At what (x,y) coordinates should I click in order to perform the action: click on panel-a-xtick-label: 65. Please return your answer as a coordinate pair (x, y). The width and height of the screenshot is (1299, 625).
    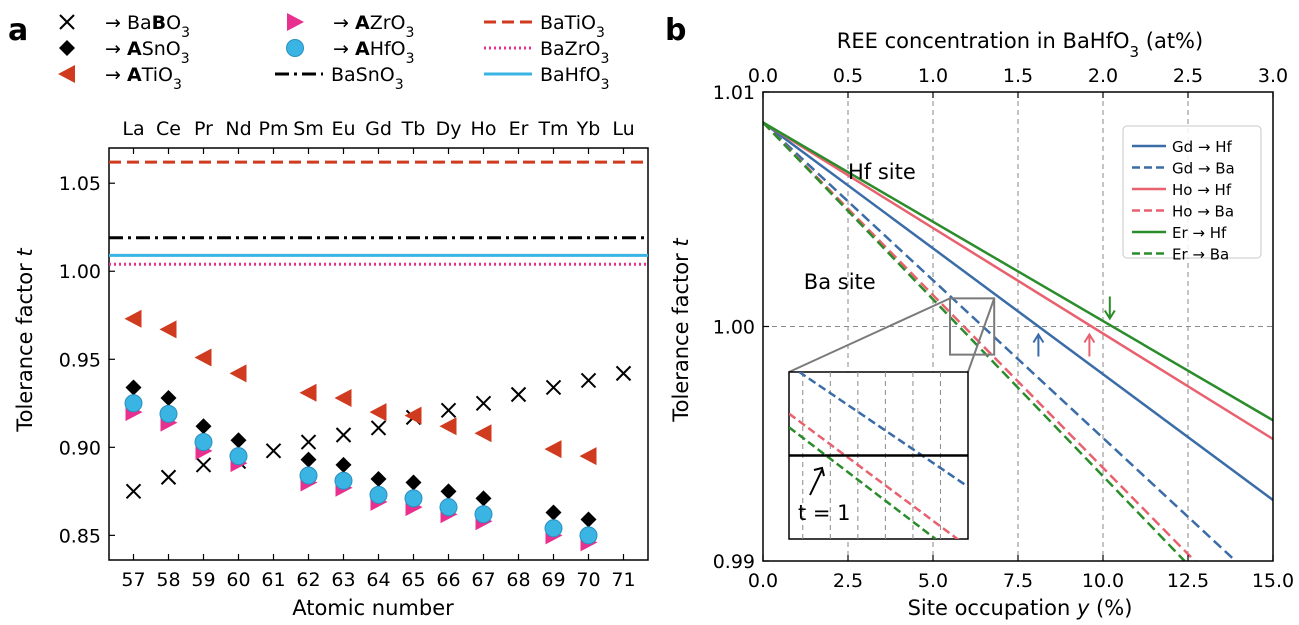
    Looking at the image, I should click on (413, 580).